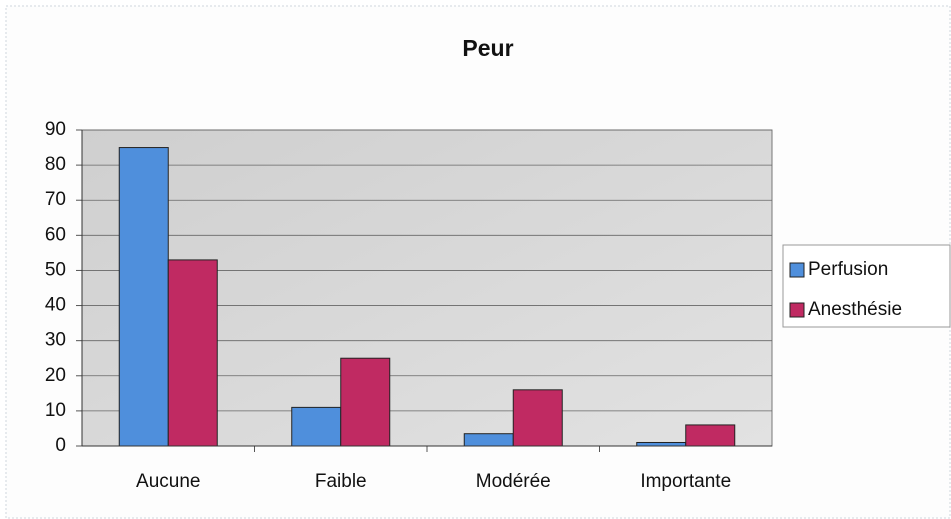 This screenshot has width=951, height=519. What do you see at coordinates (487, 48) in the screenshot?
I see `chart-title: Peur` at bounding box center [487, 48].